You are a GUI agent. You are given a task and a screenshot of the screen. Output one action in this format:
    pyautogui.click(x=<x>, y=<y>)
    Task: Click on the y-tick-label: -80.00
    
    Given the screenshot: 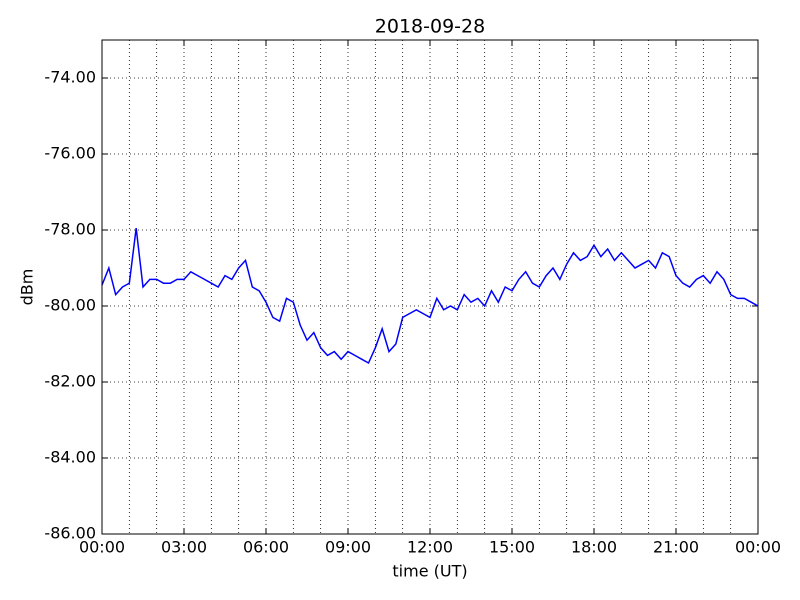 What is the action you would take?
    pyautogui.click(x=70, y=305)
    